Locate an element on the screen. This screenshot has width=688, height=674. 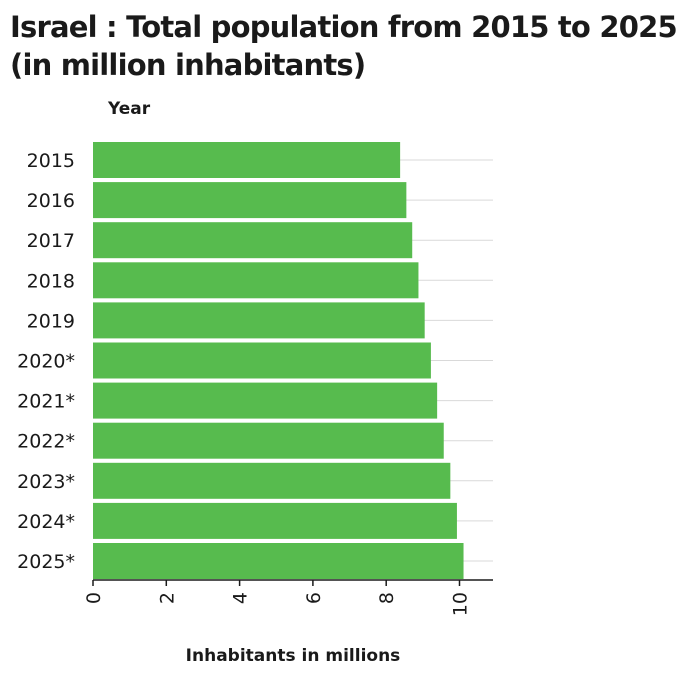
bar-2025-projected is located at coordinates (278, 561).